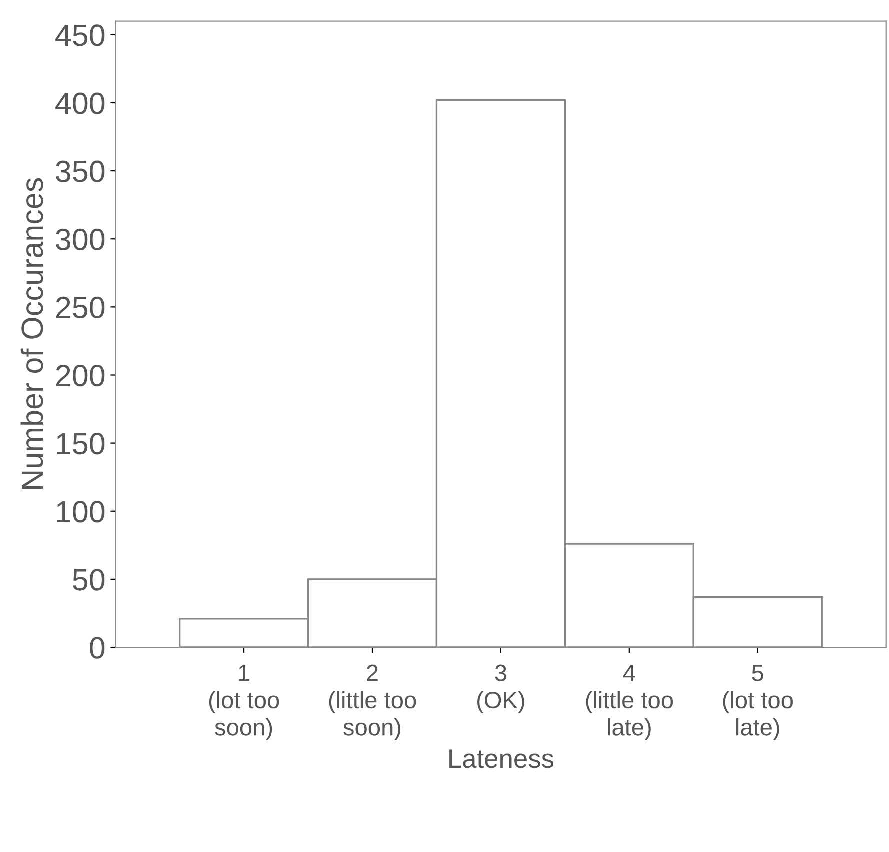 The height and width of the screenshot is (852, 889). What do you see at coordinates (80, 307) in the screenshot?
I see `y-tick-label: 250` at bounding box center [80, 307].